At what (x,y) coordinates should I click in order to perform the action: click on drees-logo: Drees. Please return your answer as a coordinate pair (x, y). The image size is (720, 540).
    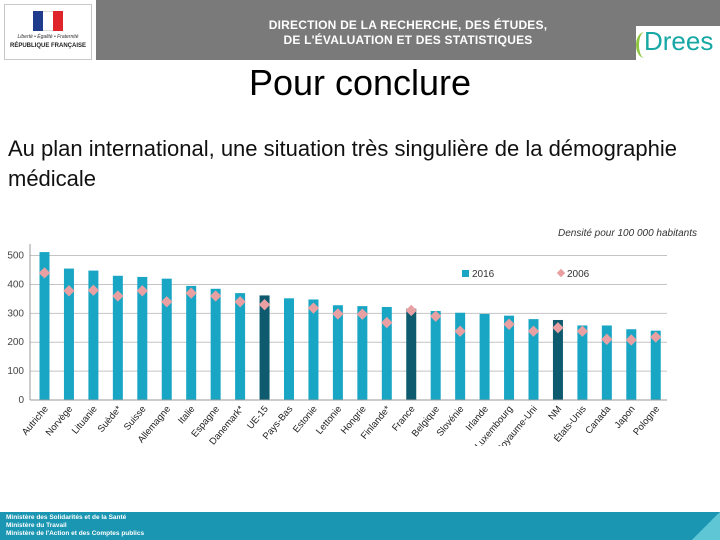
    Looking at the image, I should click on (678, 43).